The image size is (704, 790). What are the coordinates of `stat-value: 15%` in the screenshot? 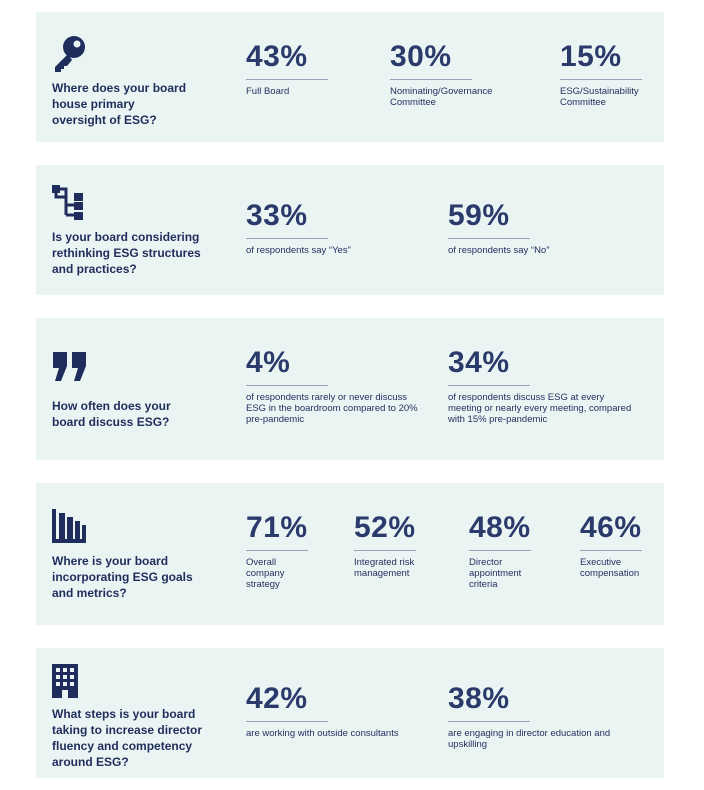 It's located at (591, 56).